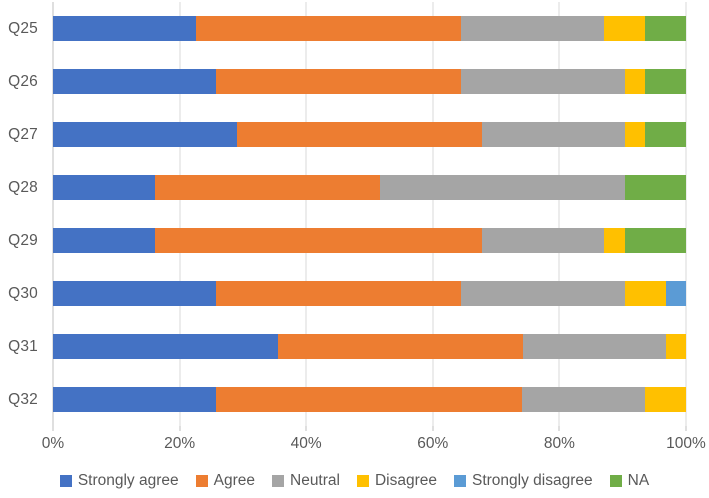 The height and width of the screenshot is (498, 709). I want to click on y-axis-label: Q29, so click(23, 240).